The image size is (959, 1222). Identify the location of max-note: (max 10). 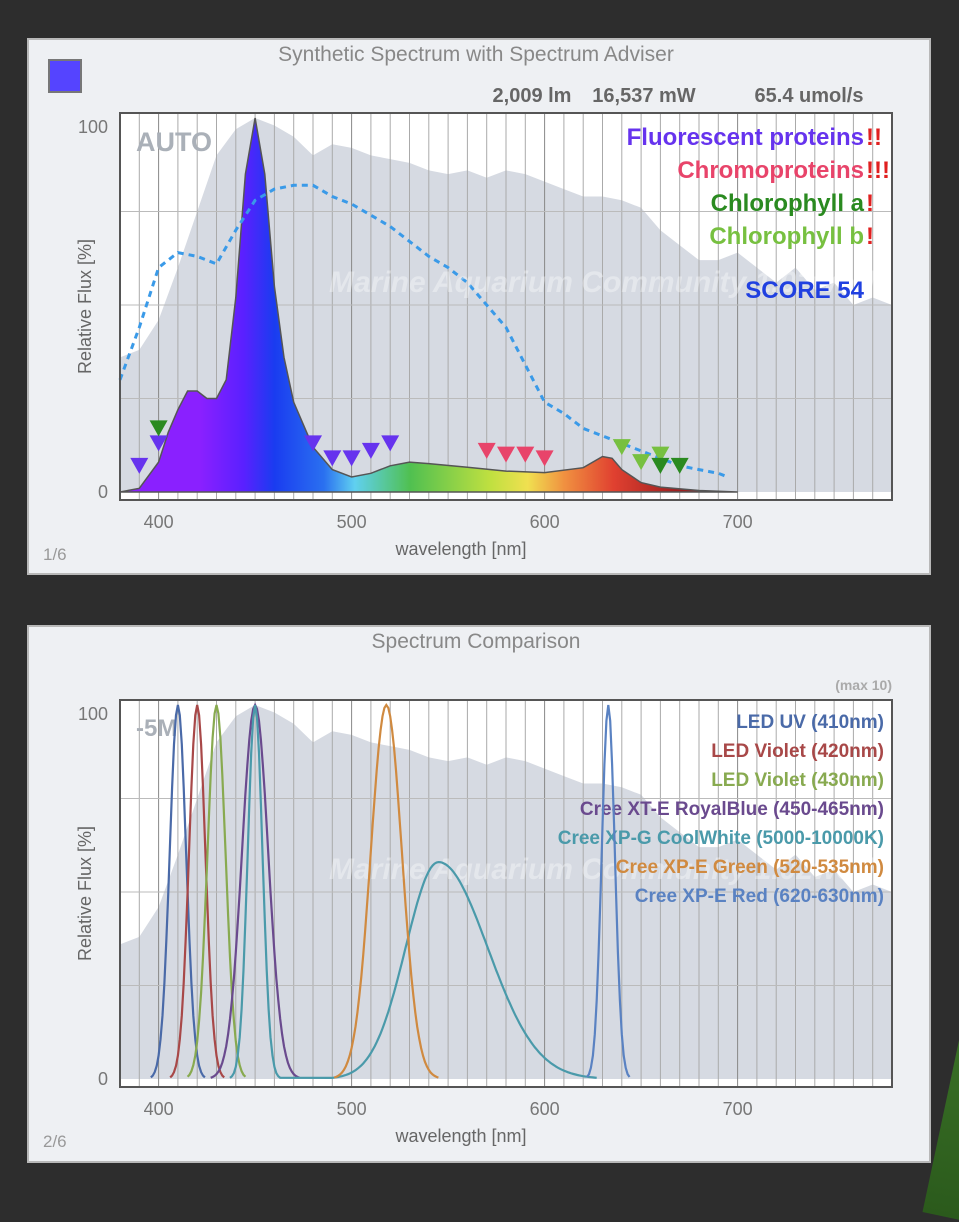
(863, 685).